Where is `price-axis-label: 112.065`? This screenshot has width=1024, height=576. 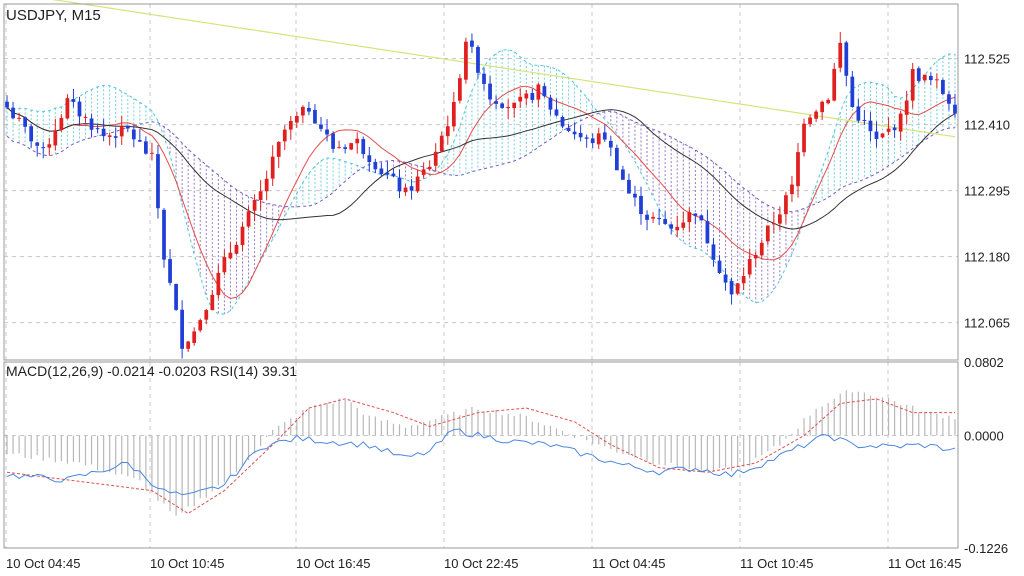
price-axis-label: 112.065 is located at coordinates (987, 323).